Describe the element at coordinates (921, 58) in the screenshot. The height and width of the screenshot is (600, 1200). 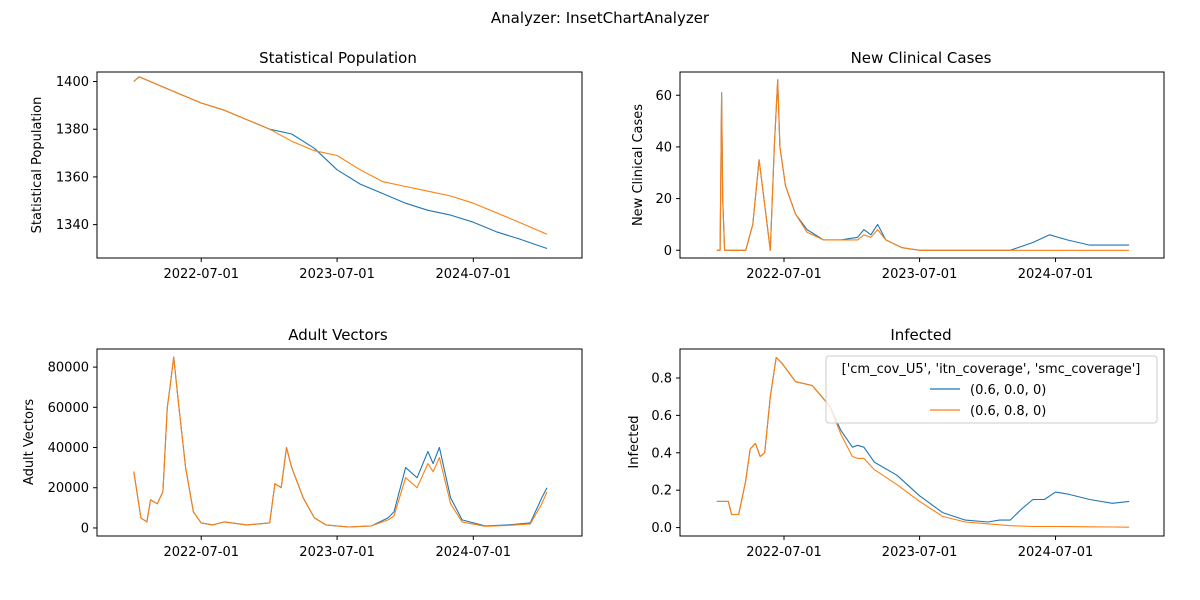
I see `chart-title: New Clinical Cases` at that location.